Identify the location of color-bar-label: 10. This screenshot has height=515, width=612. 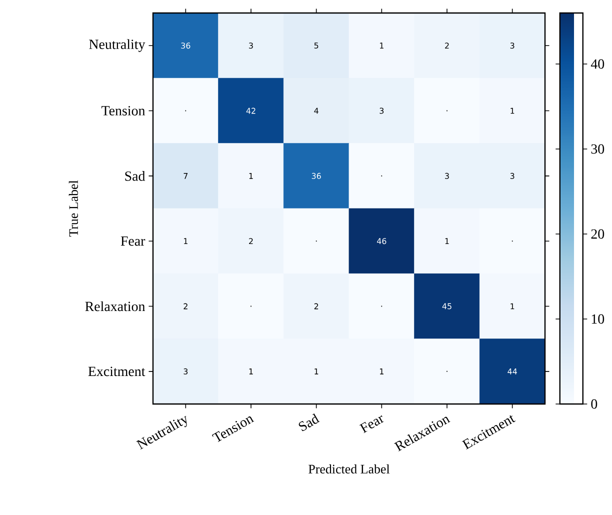
(598, 319).